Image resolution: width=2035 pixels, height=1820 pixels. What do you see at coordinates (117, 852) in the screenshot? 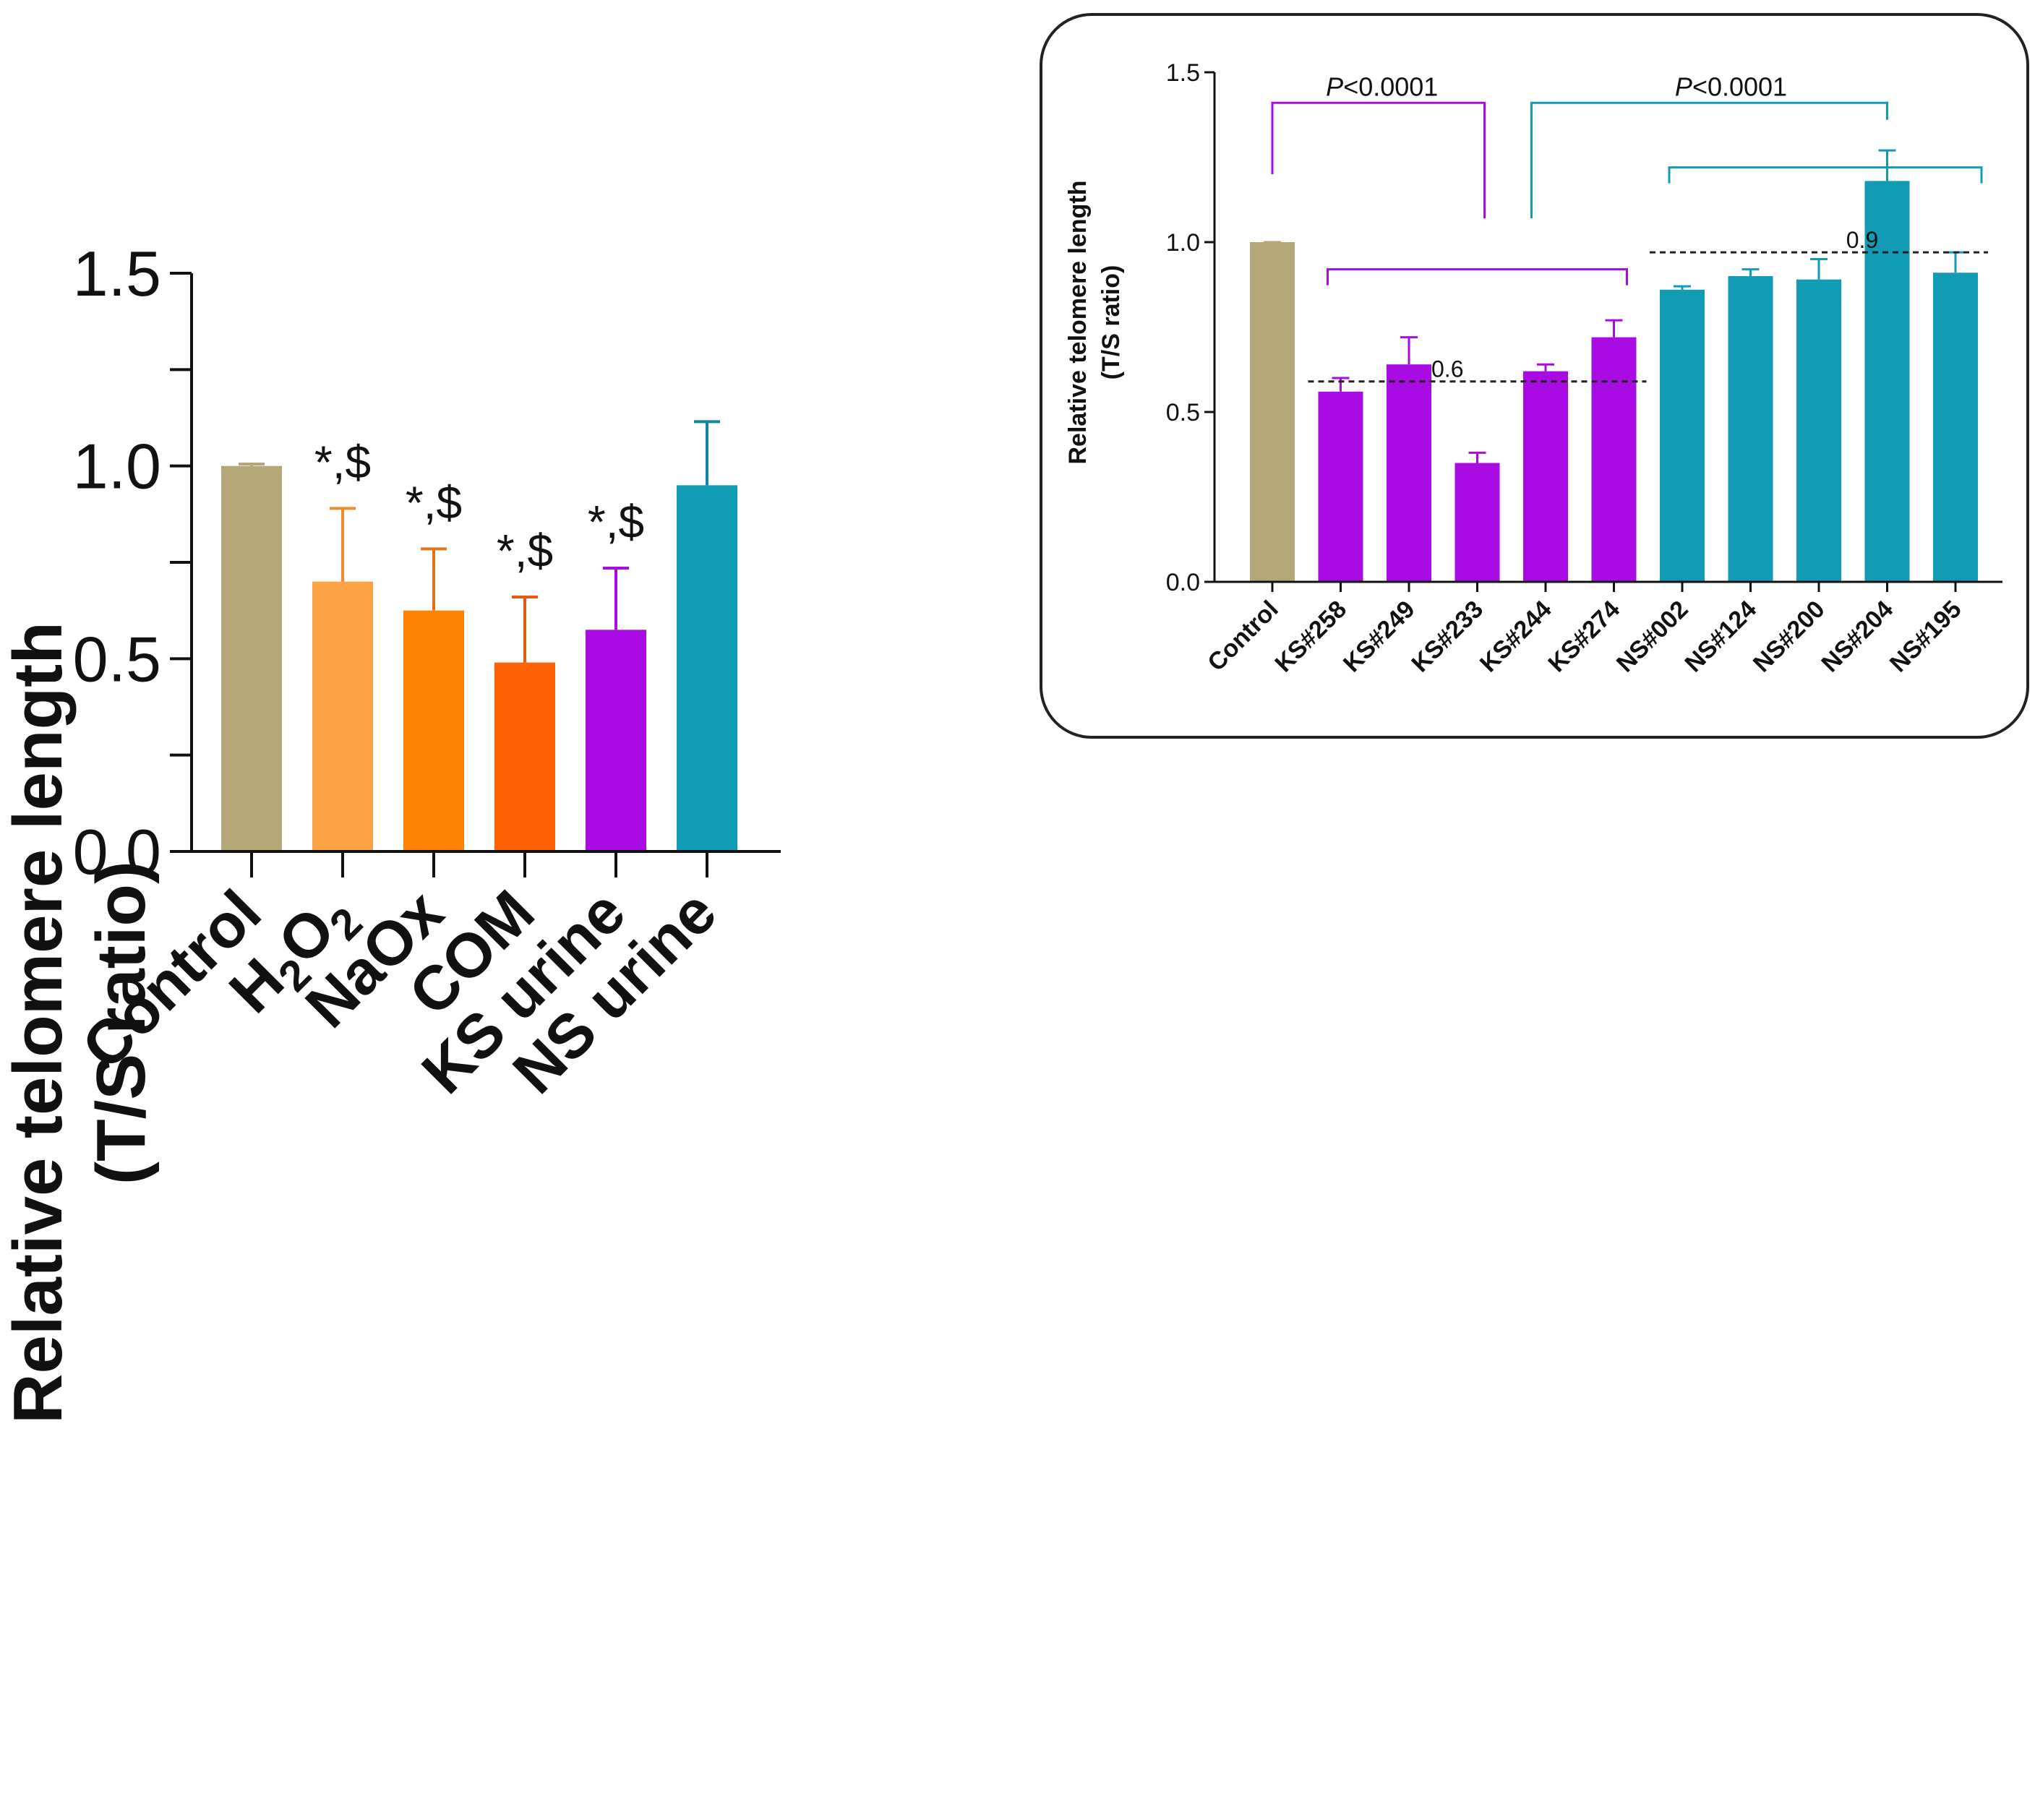
I see `y-tick-label: 0.0` at bounding box center [117, 852].